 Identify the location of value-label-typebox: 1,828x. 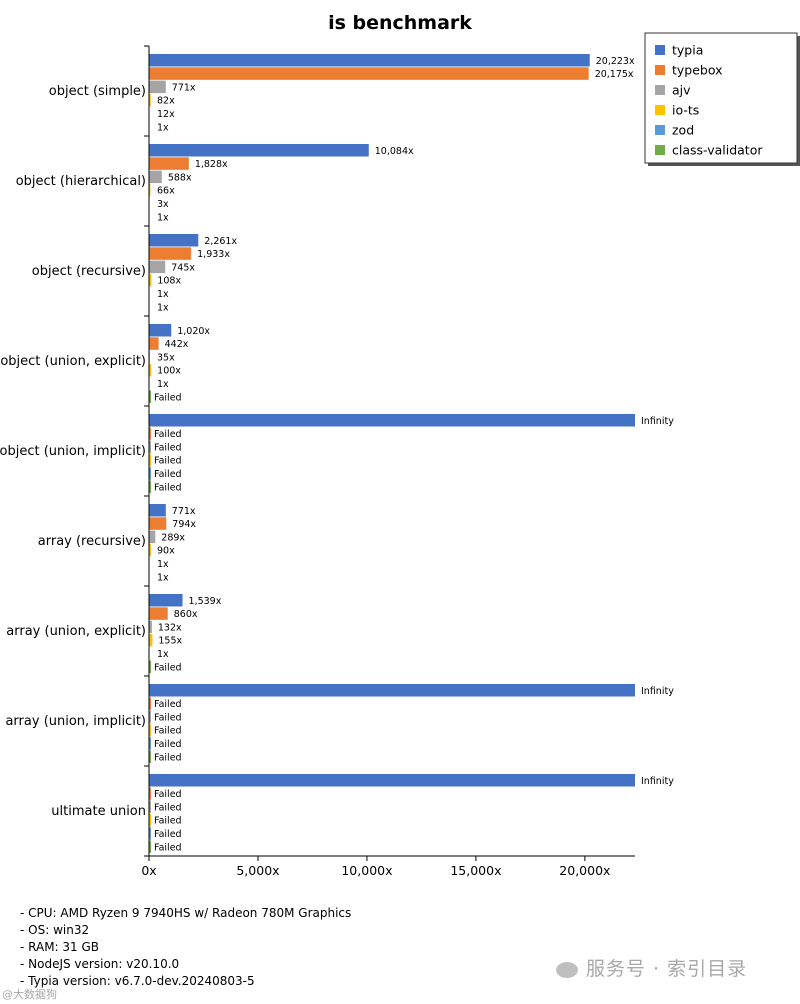
(211, 164).